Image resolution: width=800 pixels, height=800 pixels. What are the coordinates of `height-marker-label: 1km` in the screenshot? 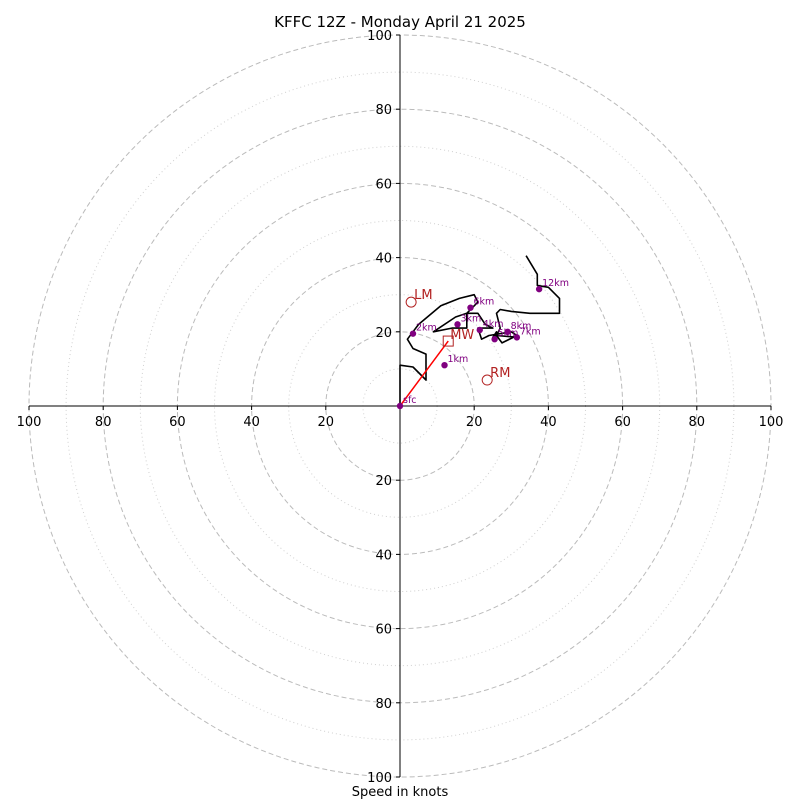 It's located at (458, 359).